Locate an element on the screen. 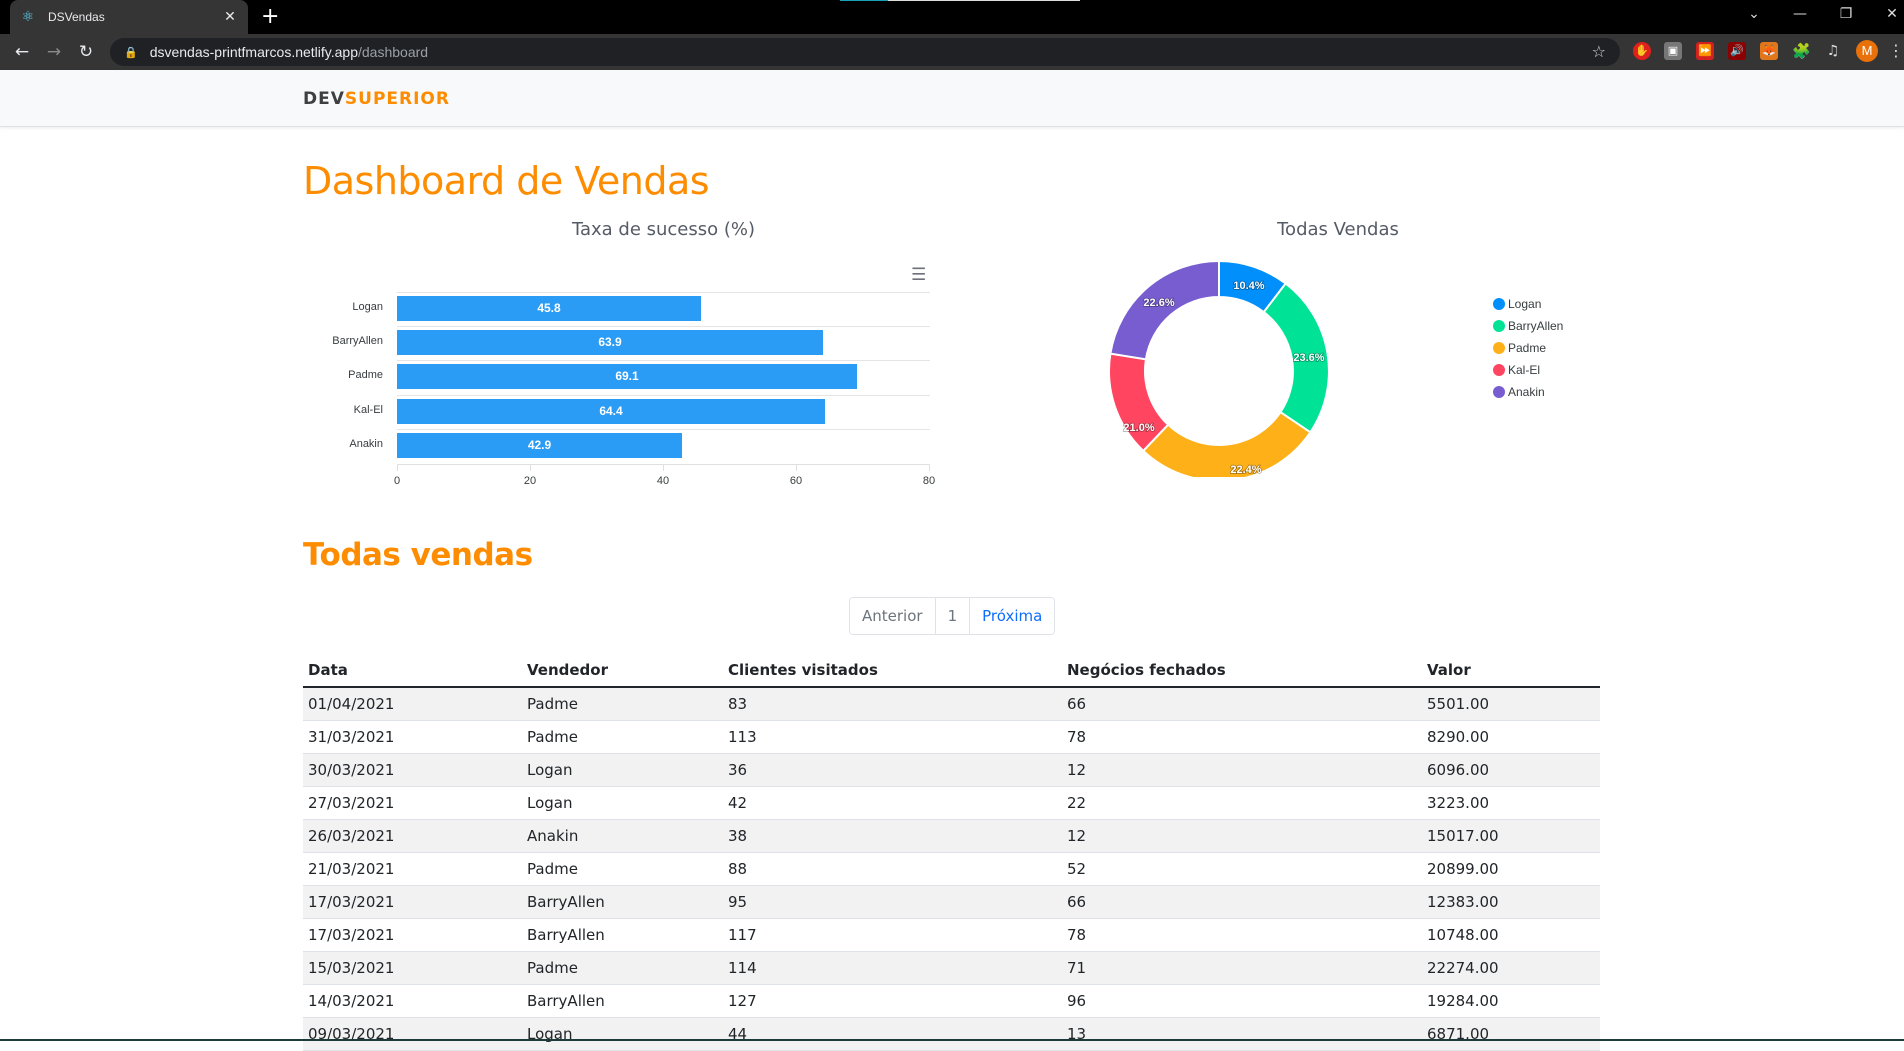  legend-label: Logan is located at coordinates (1525, 304).